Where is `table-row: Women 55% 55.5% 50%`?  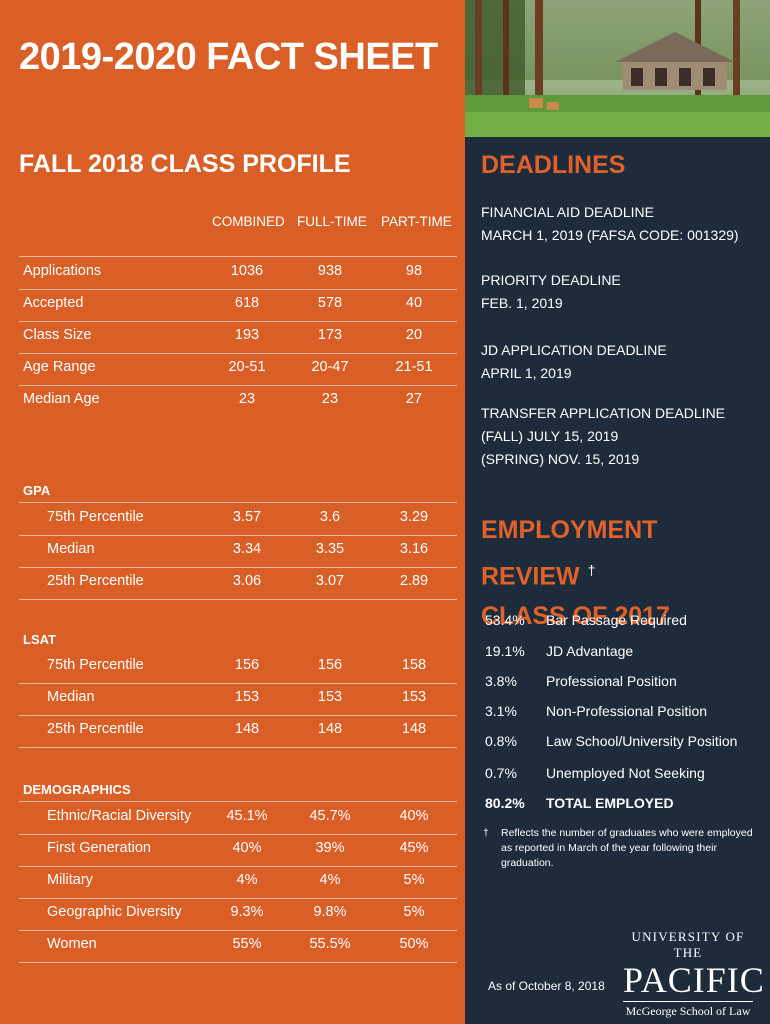
table-row: Women 55% 55.5% 50% is located at coordinates (238, 946).